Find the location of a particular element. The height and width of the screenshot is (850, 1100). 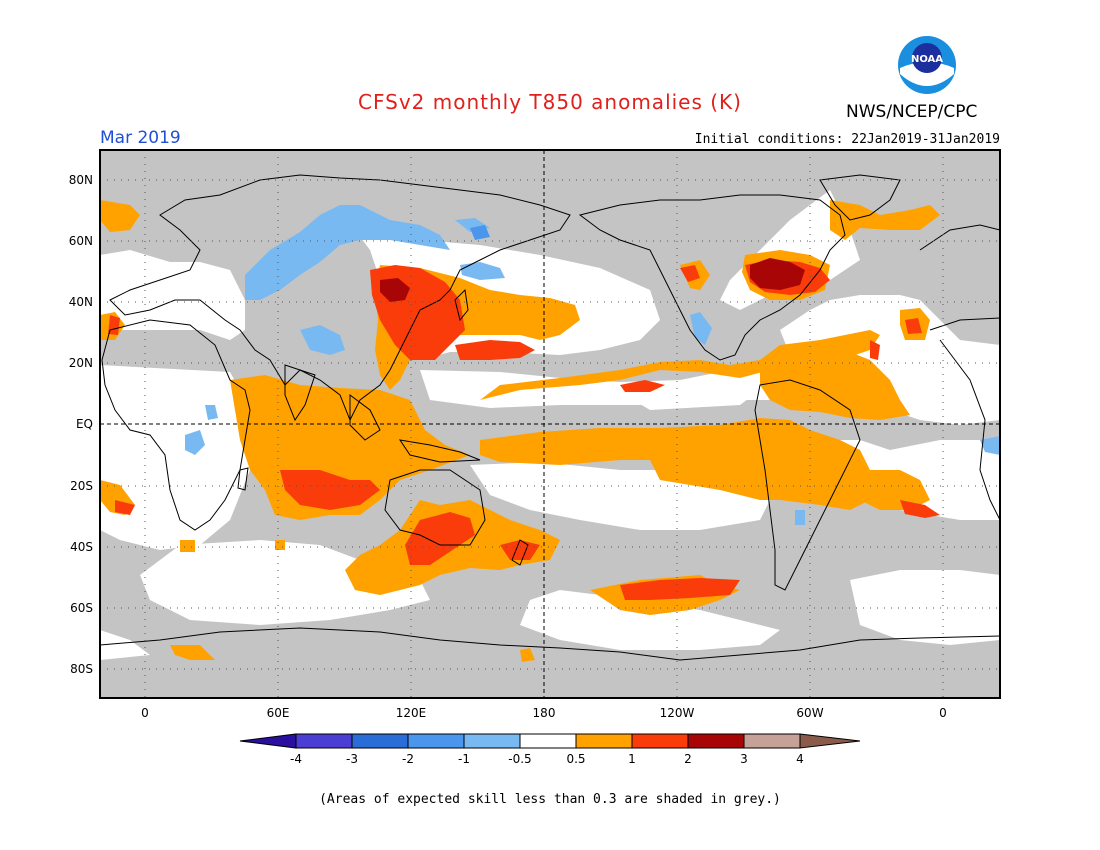

lon-label: 60E is located at coordinates (278, 713).